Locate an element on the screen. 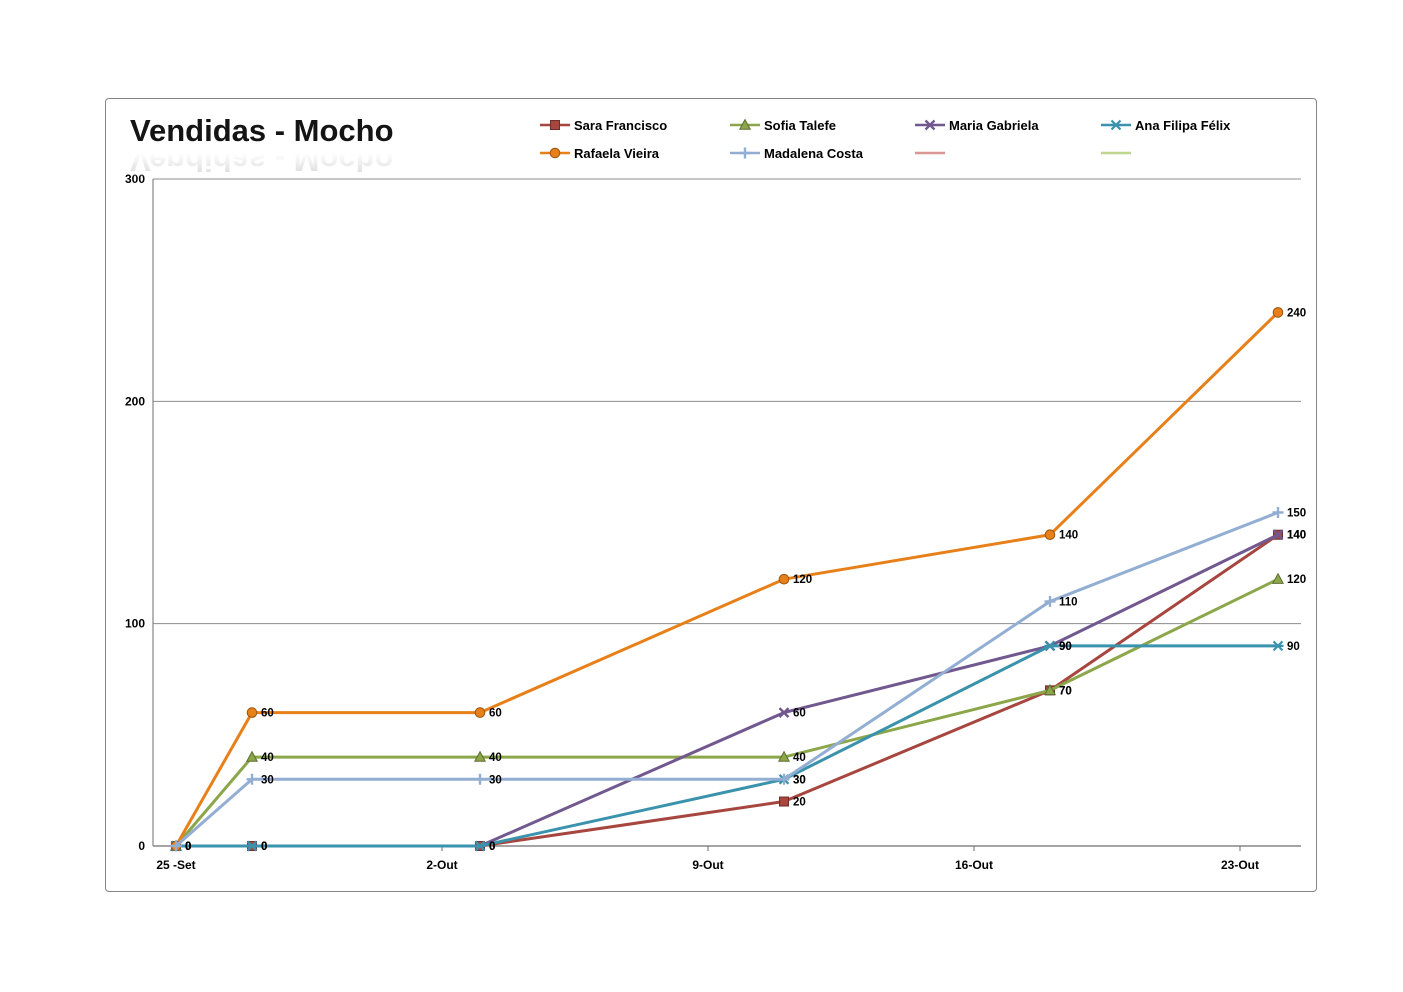 The height and width of the screenshot is (992, 1403). chart-title-reflection: Vendidas - Mocho is located at coordinates (262, 161).